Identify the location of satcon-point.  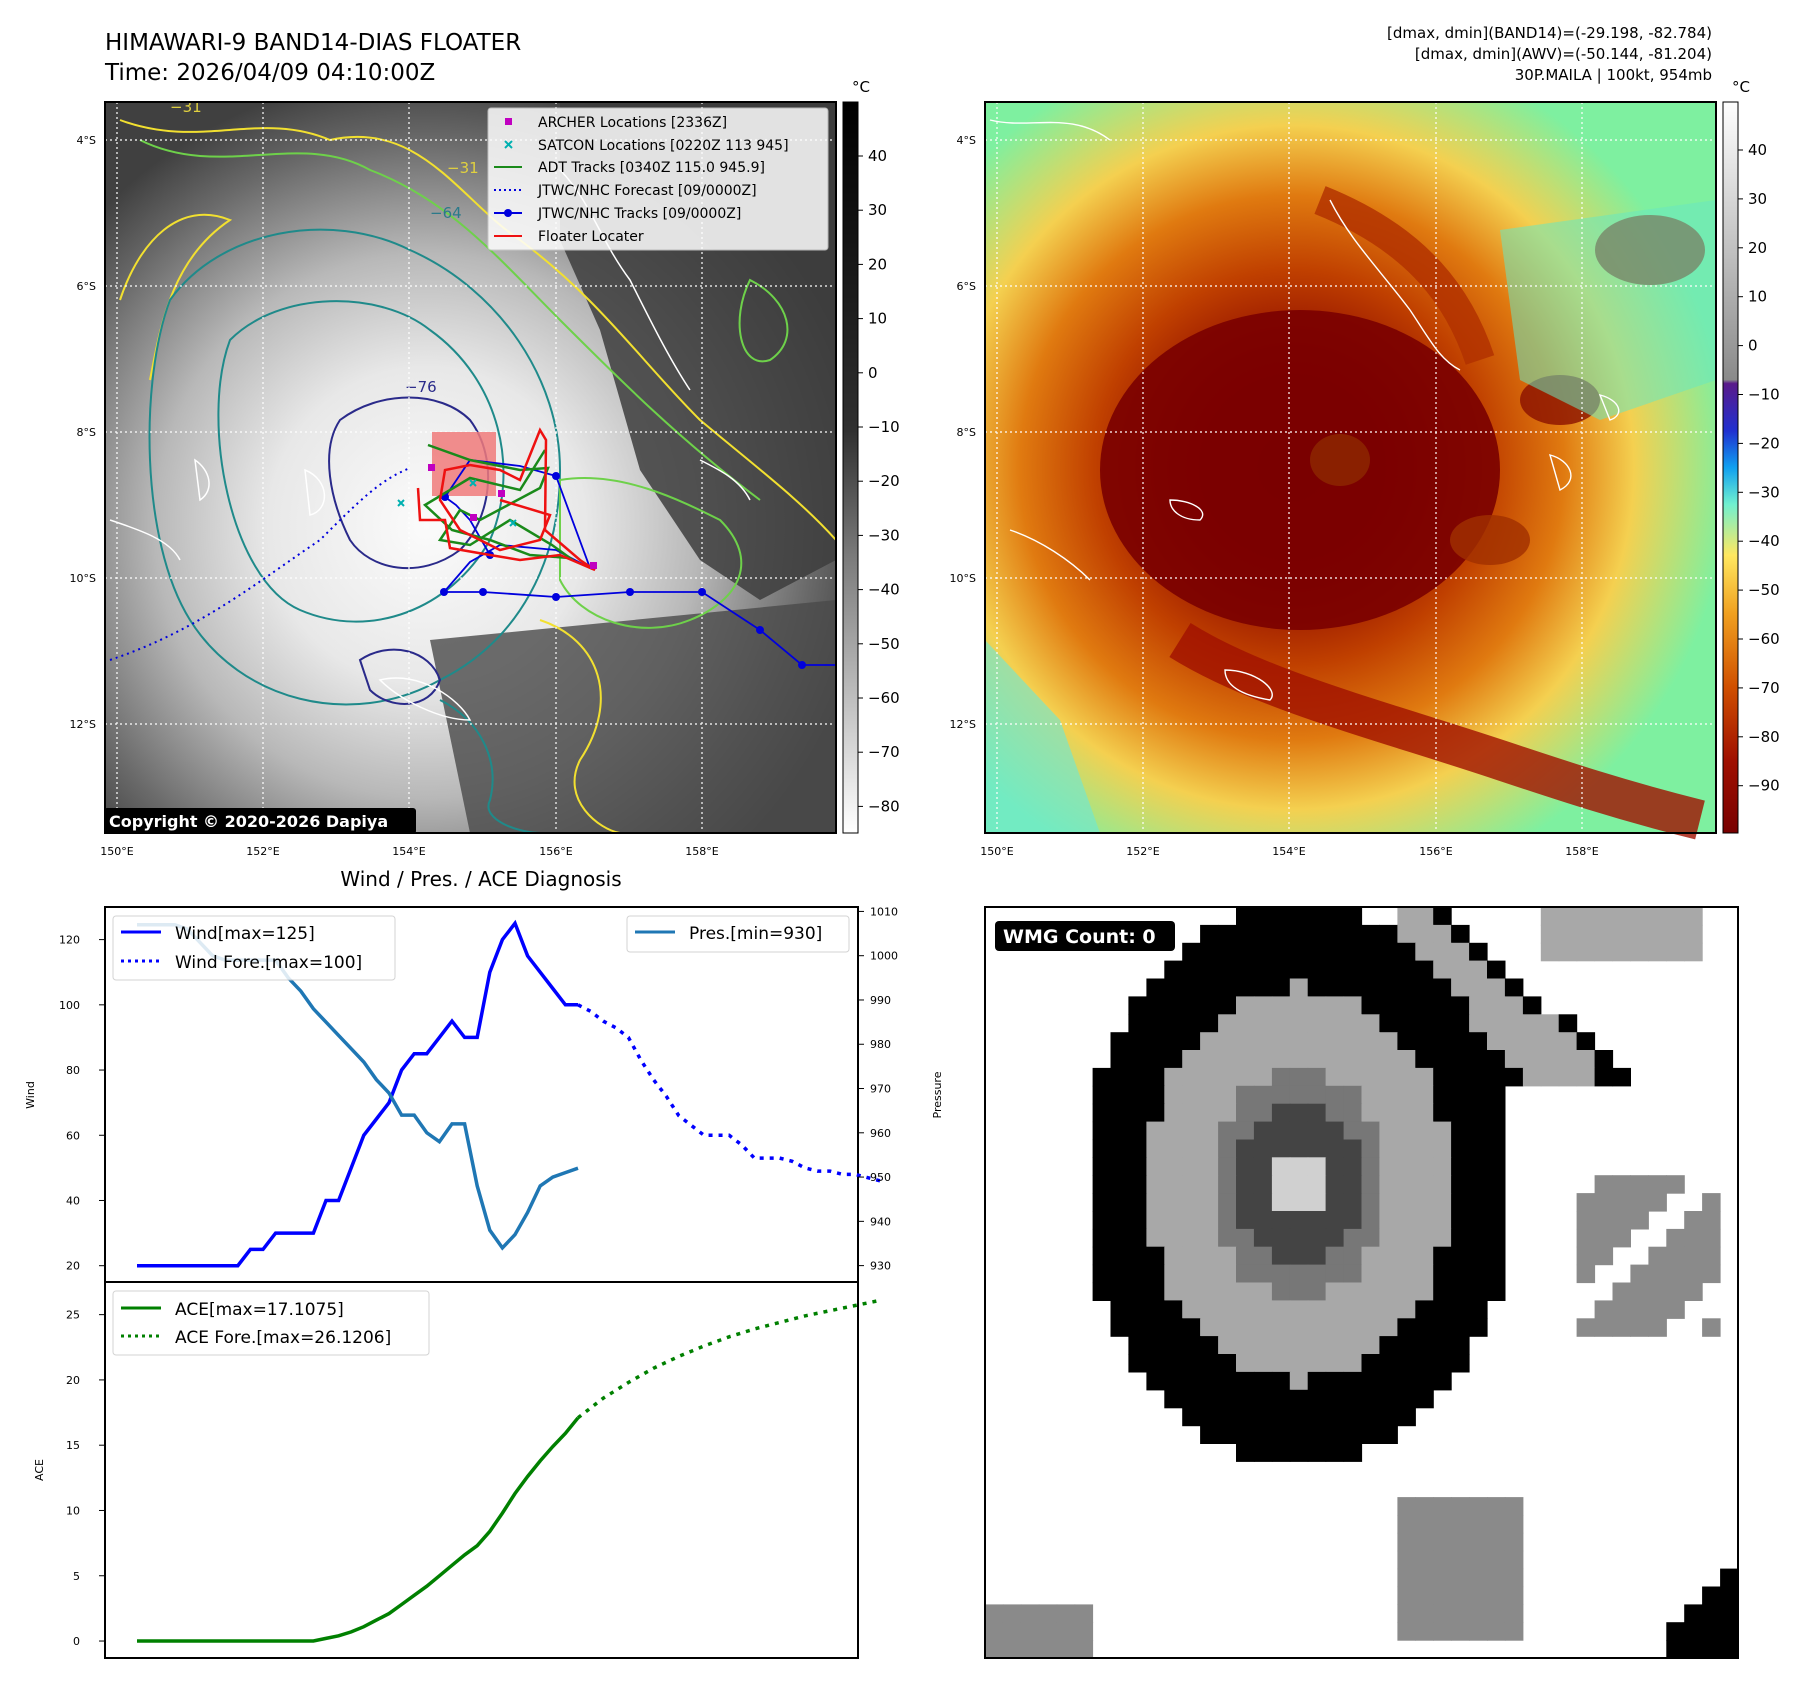
(513, 523).